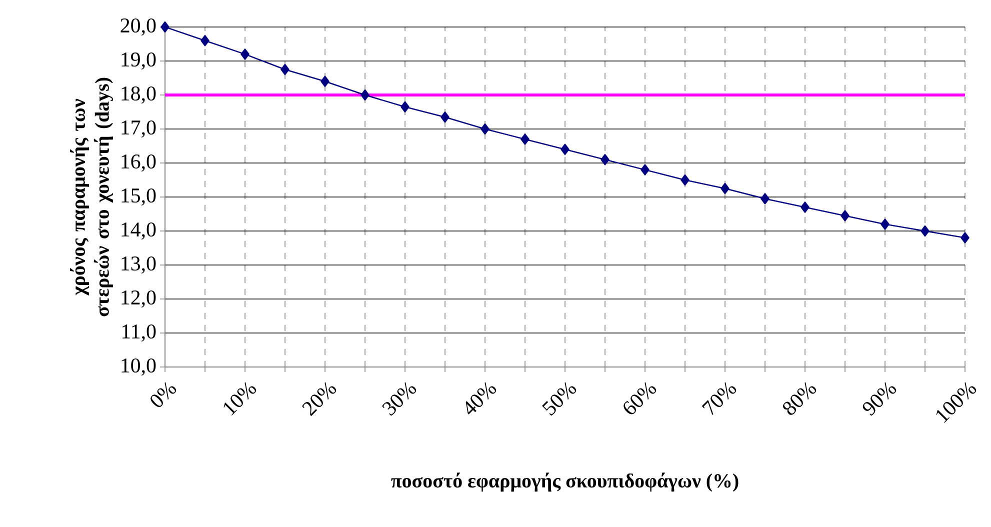  I want to click on x-axis-title: ποσοστό εφαρμογής σκουπιδοφάγων (%), so click(564, 482).